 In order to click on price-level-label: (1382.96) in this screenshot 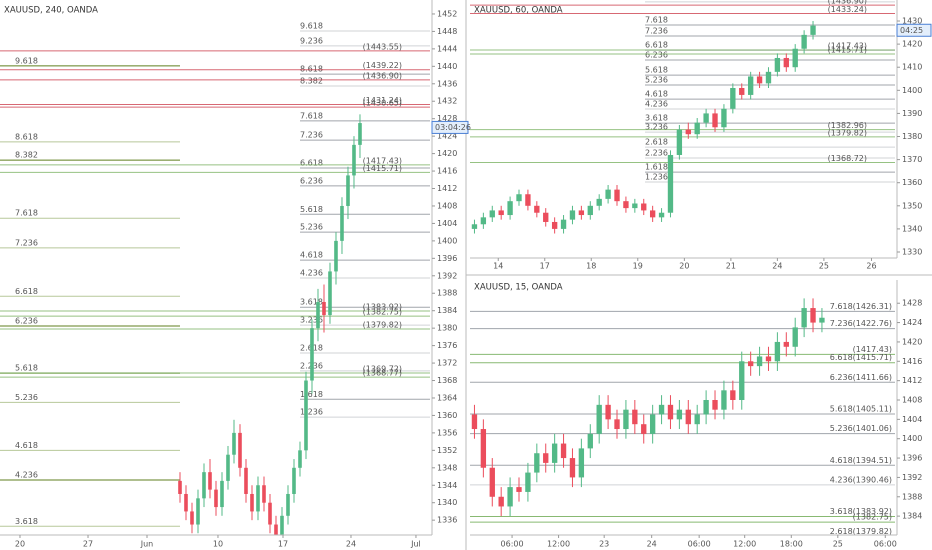, I will do `click(847, 125)`.